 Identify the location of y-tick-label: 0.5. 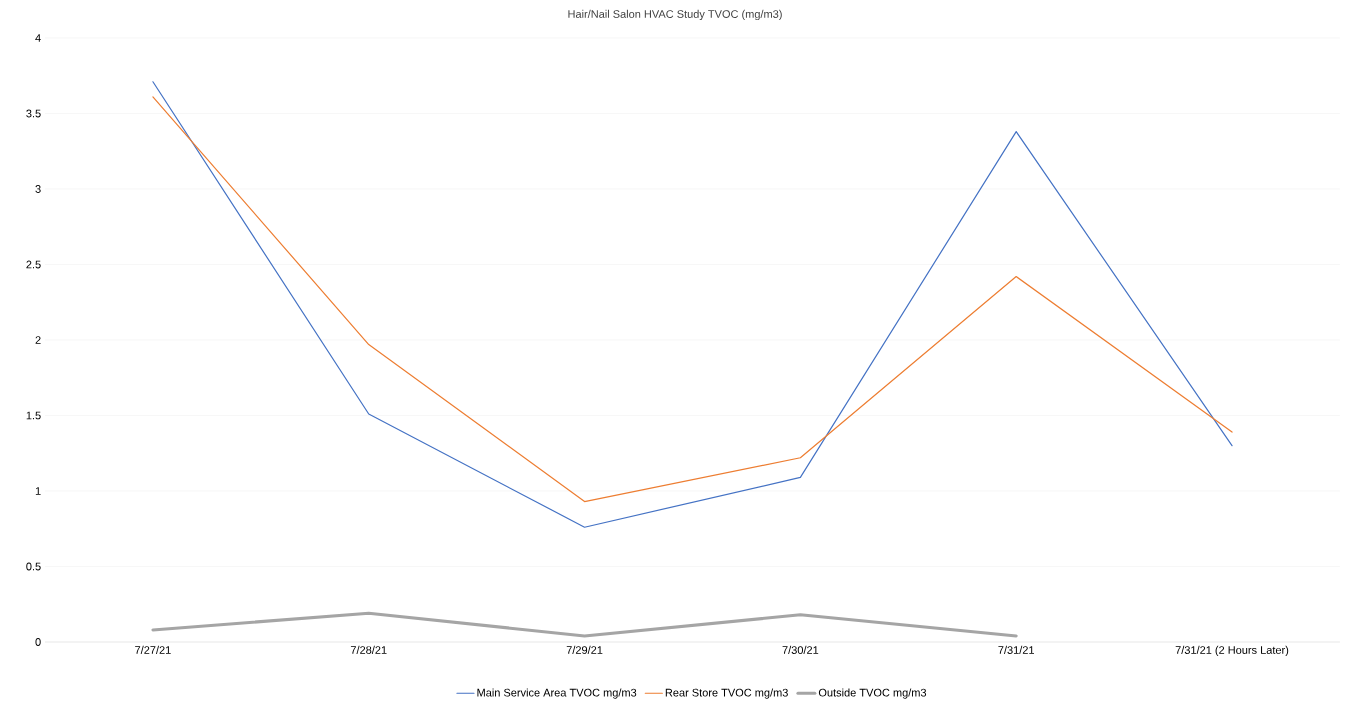
(33, 566).